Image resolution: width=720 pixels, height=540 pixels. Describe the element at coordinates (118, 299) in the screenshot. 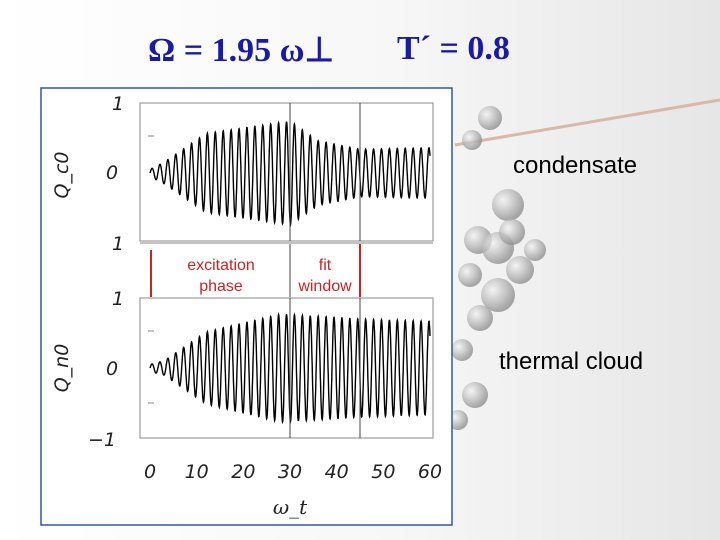

I see `ytick-strip-1b: 1` at that location.